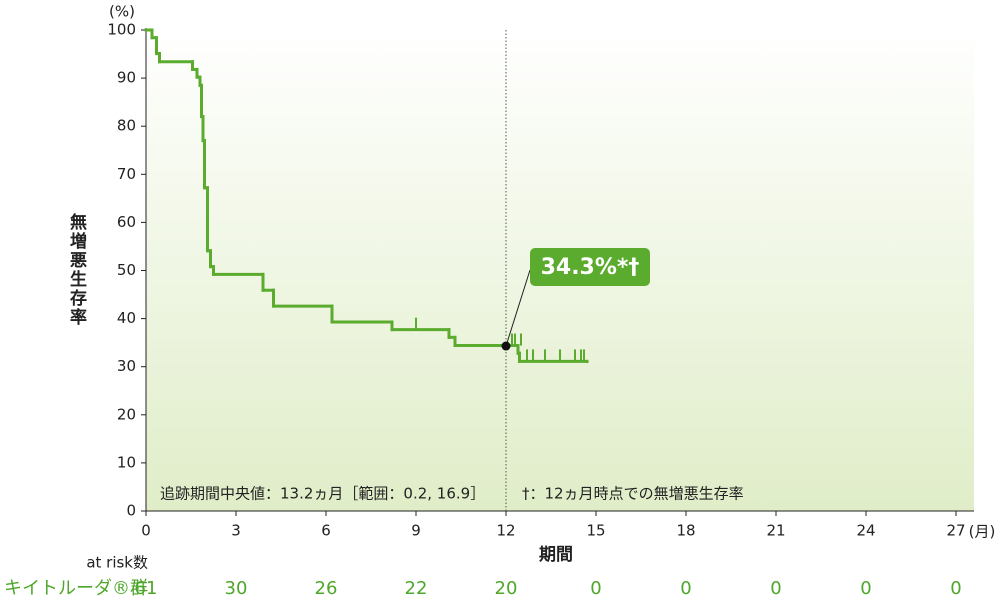  I want to click on annotation-point, so click(506, 346).